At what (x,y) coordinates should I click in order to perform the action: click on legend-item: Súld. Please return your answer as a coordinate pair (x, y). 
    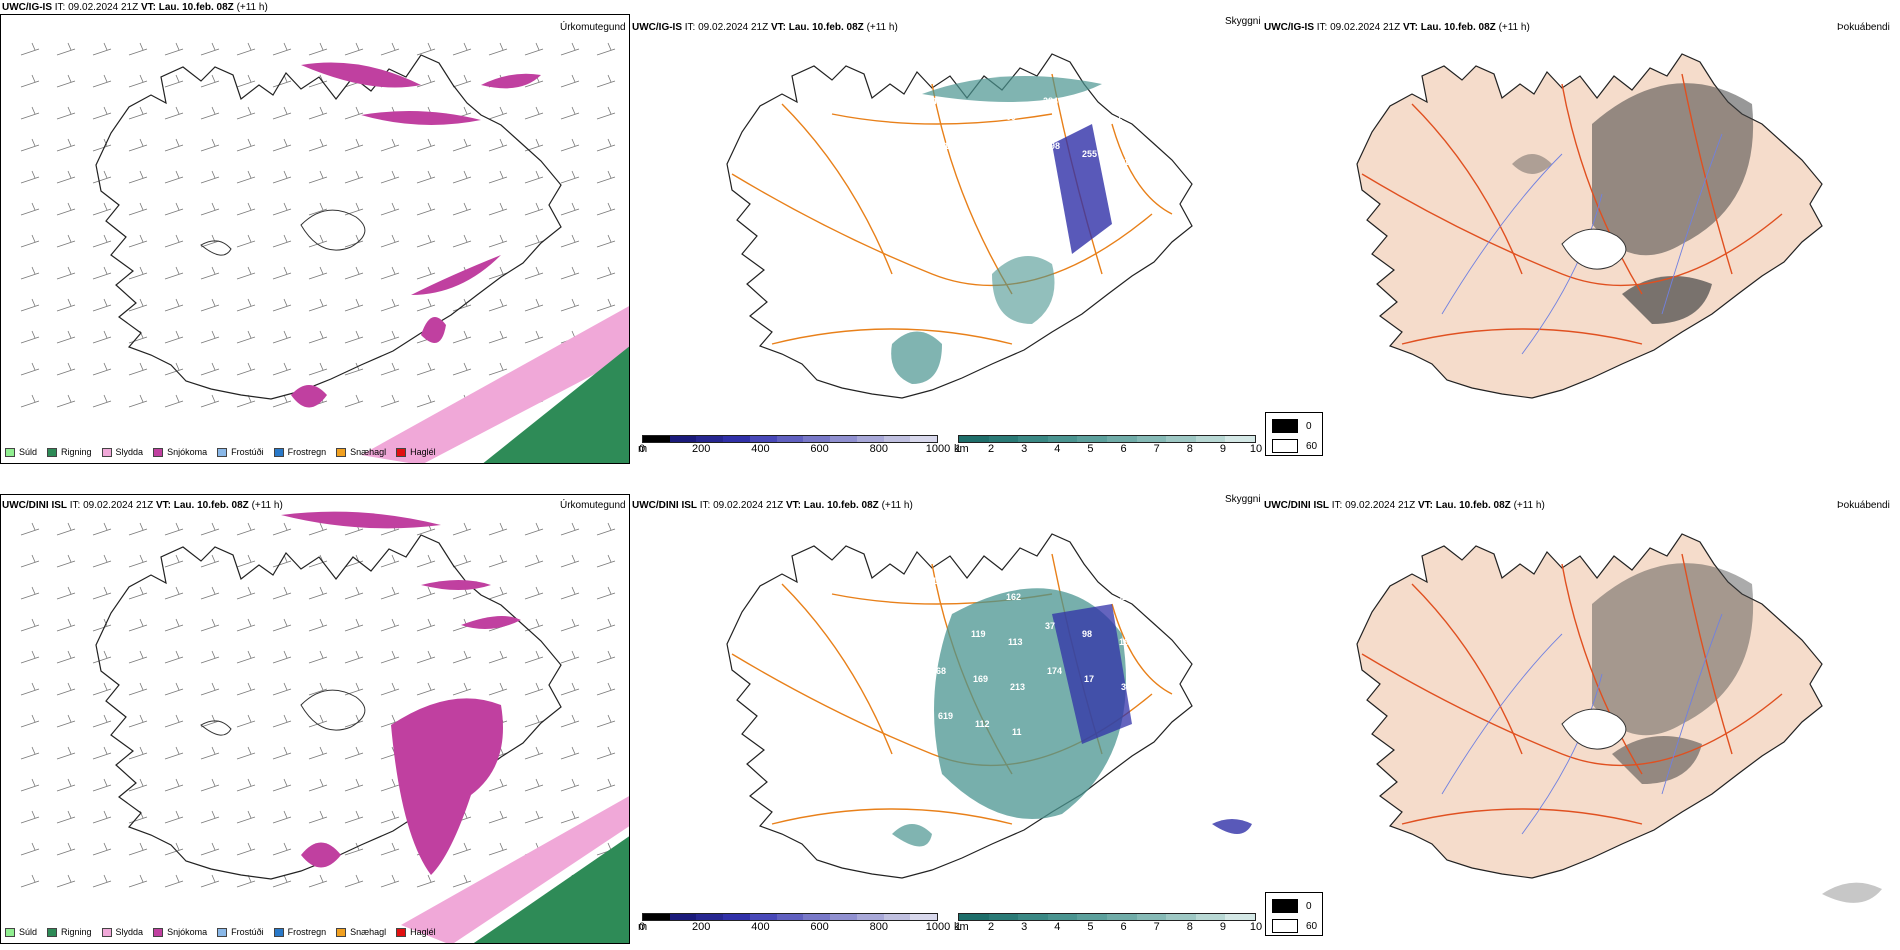
    Looking at the image, I should click on (21, 932).